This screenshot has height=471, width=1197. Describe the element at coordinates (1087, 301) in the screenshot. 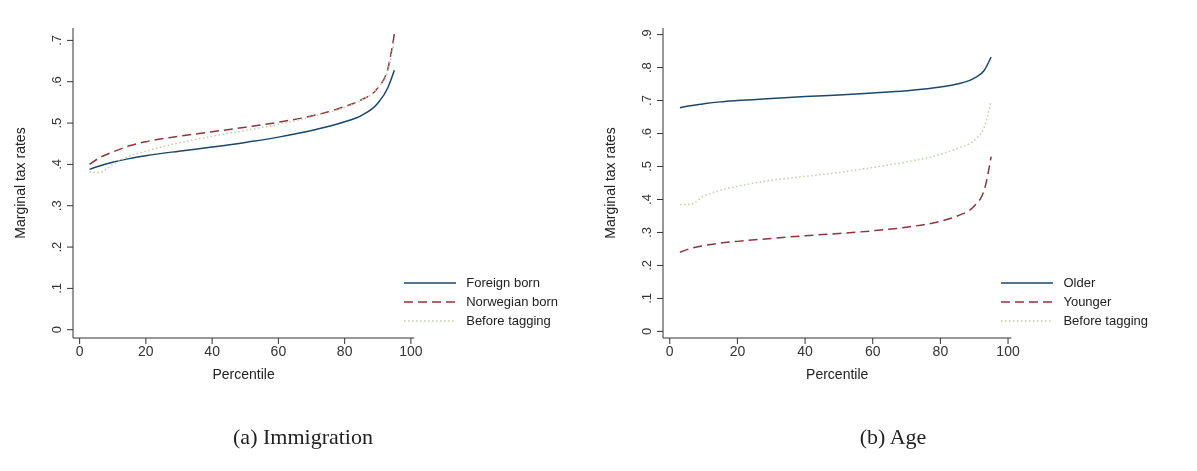

I see `legend-label: Younger` at that location.